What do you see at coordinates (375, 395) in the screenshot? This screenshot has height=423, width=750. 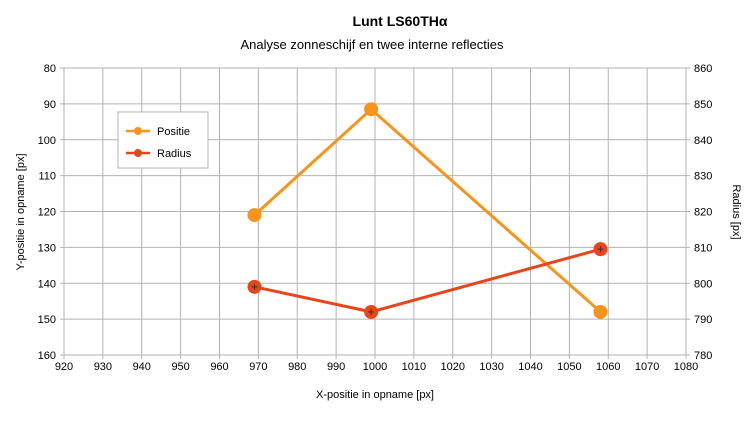 I see `x-axis-label: X-positie in opname [px]` at bounding box center [375, 395].